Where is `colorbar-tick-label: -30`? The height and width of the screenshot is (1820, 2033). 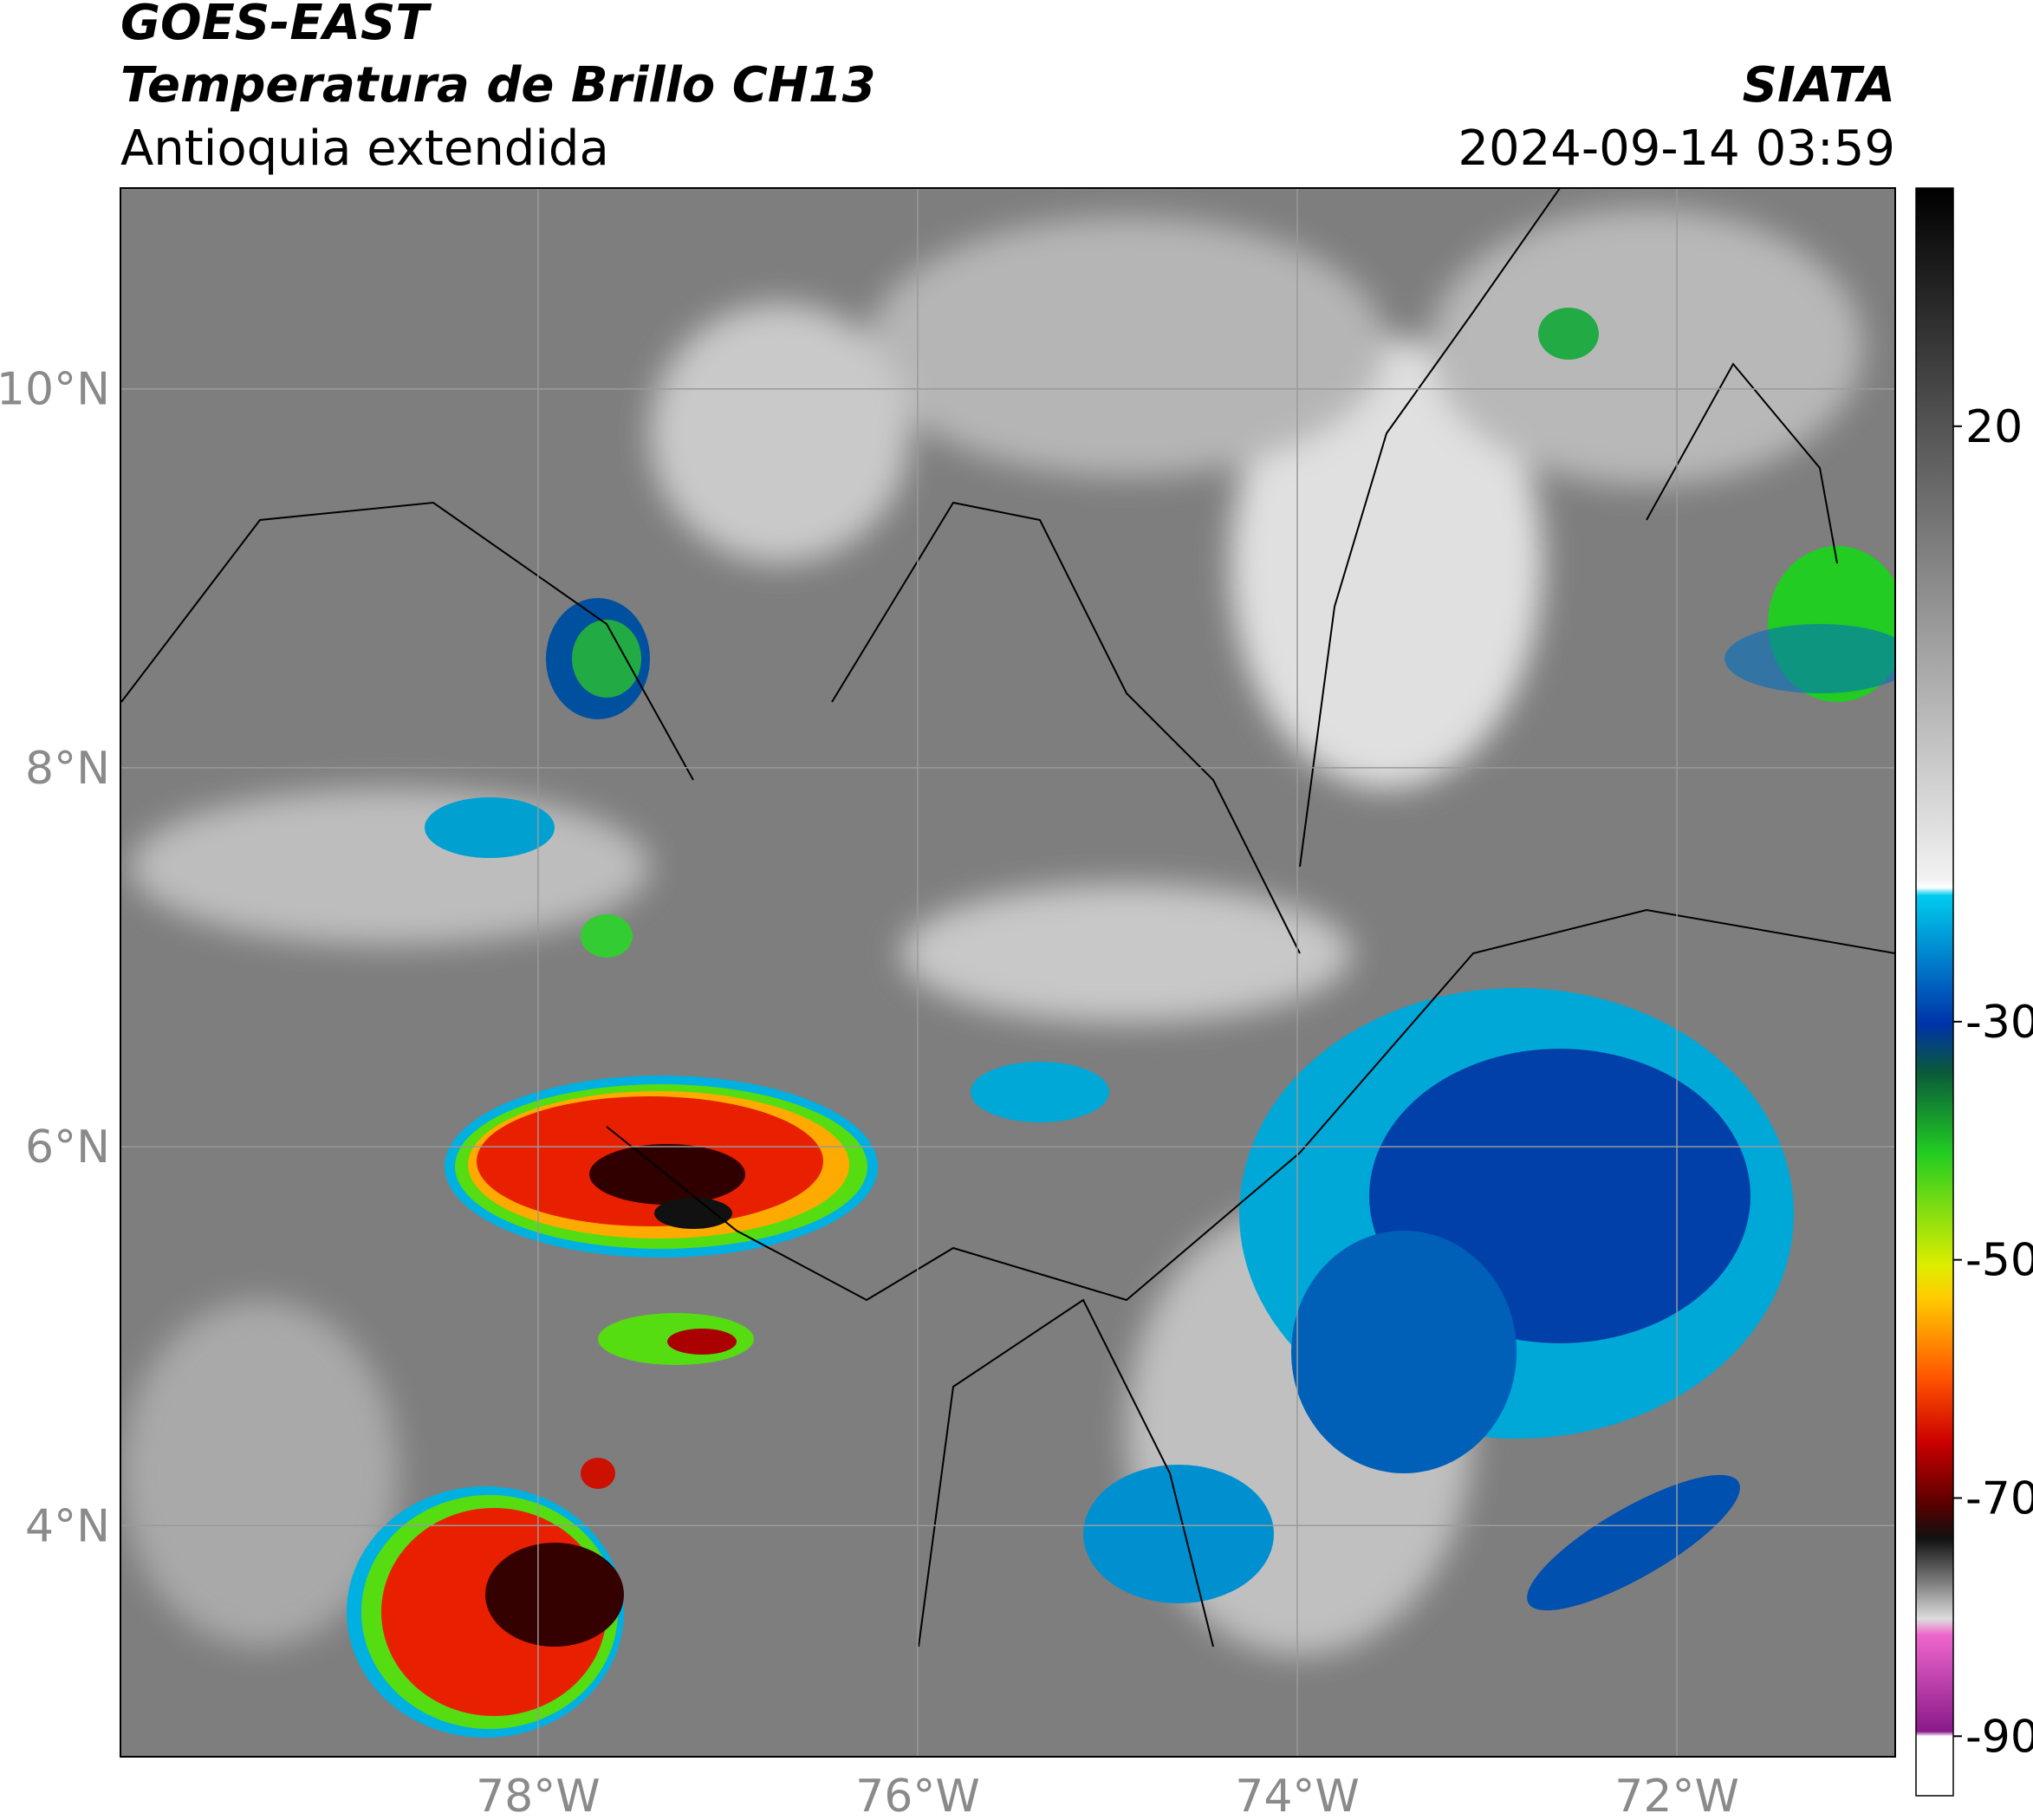 colorbar-tick-label: -30 is located at coordinates (1999, 1023).